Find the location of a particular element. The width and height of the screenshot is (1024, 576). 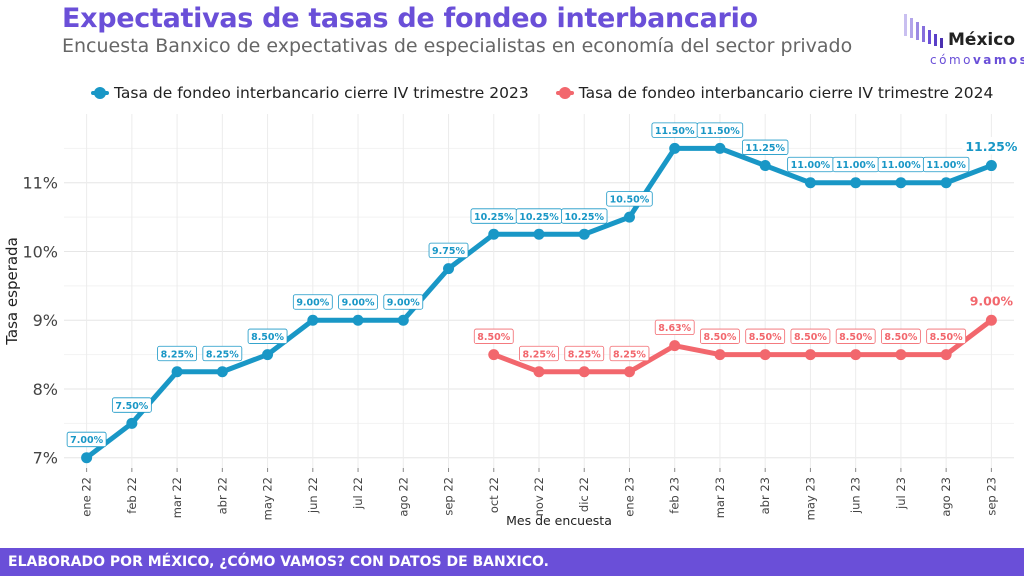

x-tick-label: oct 22 is located at coordinates (494, 495).